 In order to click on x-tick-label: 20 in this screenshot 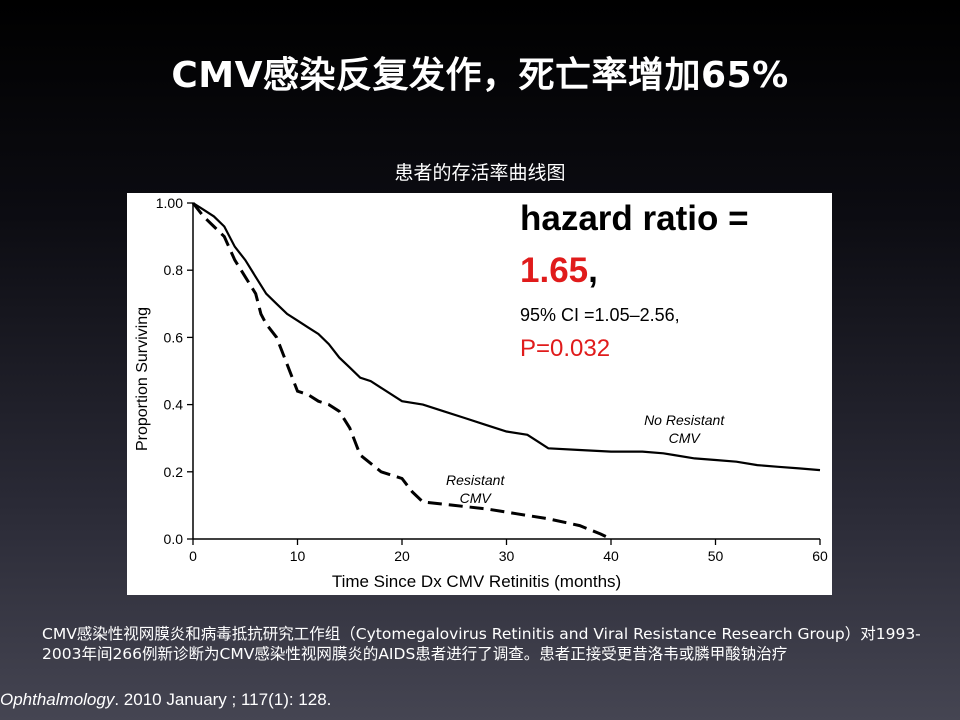, I will do `click(402, 556)`.